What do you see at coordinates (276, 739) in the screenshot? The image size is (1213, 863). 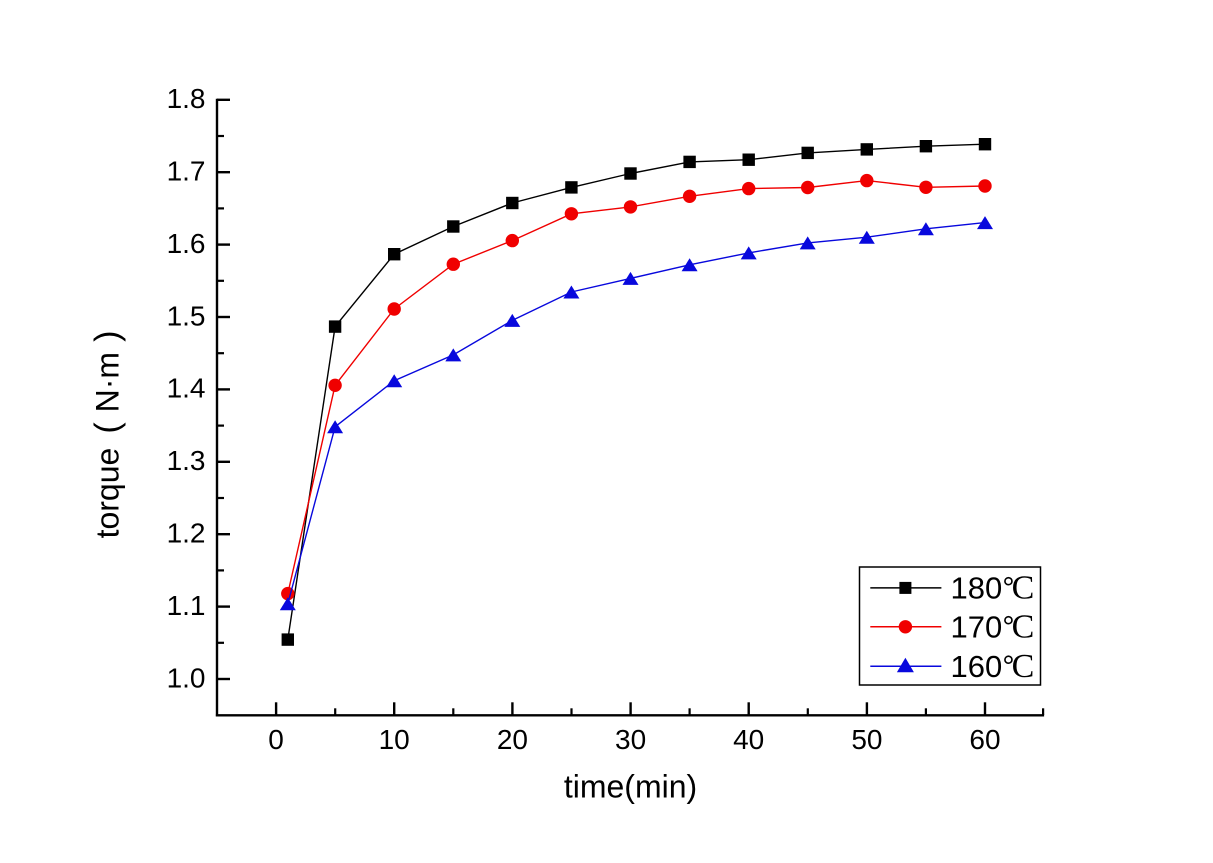 I see `svg-text: 0` at bounding box center [276, 739].